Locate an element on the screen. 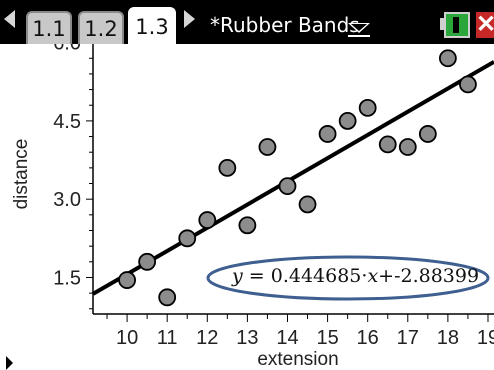 The image size is (494, 370). tab-label: 1.3 is located at coordinates (152, 26).